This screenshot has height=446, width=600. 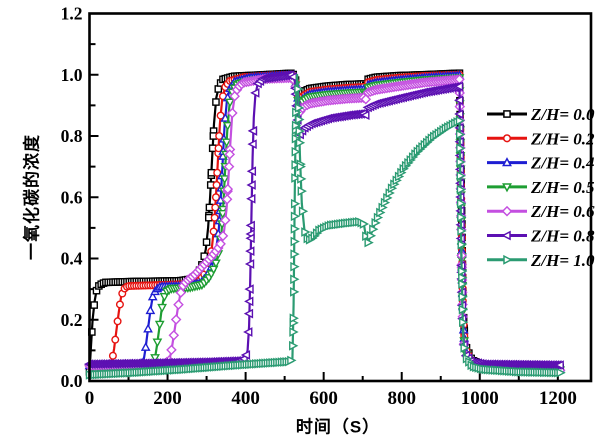 What do you see at coordinates (562, 187) in the screenshot?
I see `svg-text: Z/H= 0.5` at bounding box center [562, 187].